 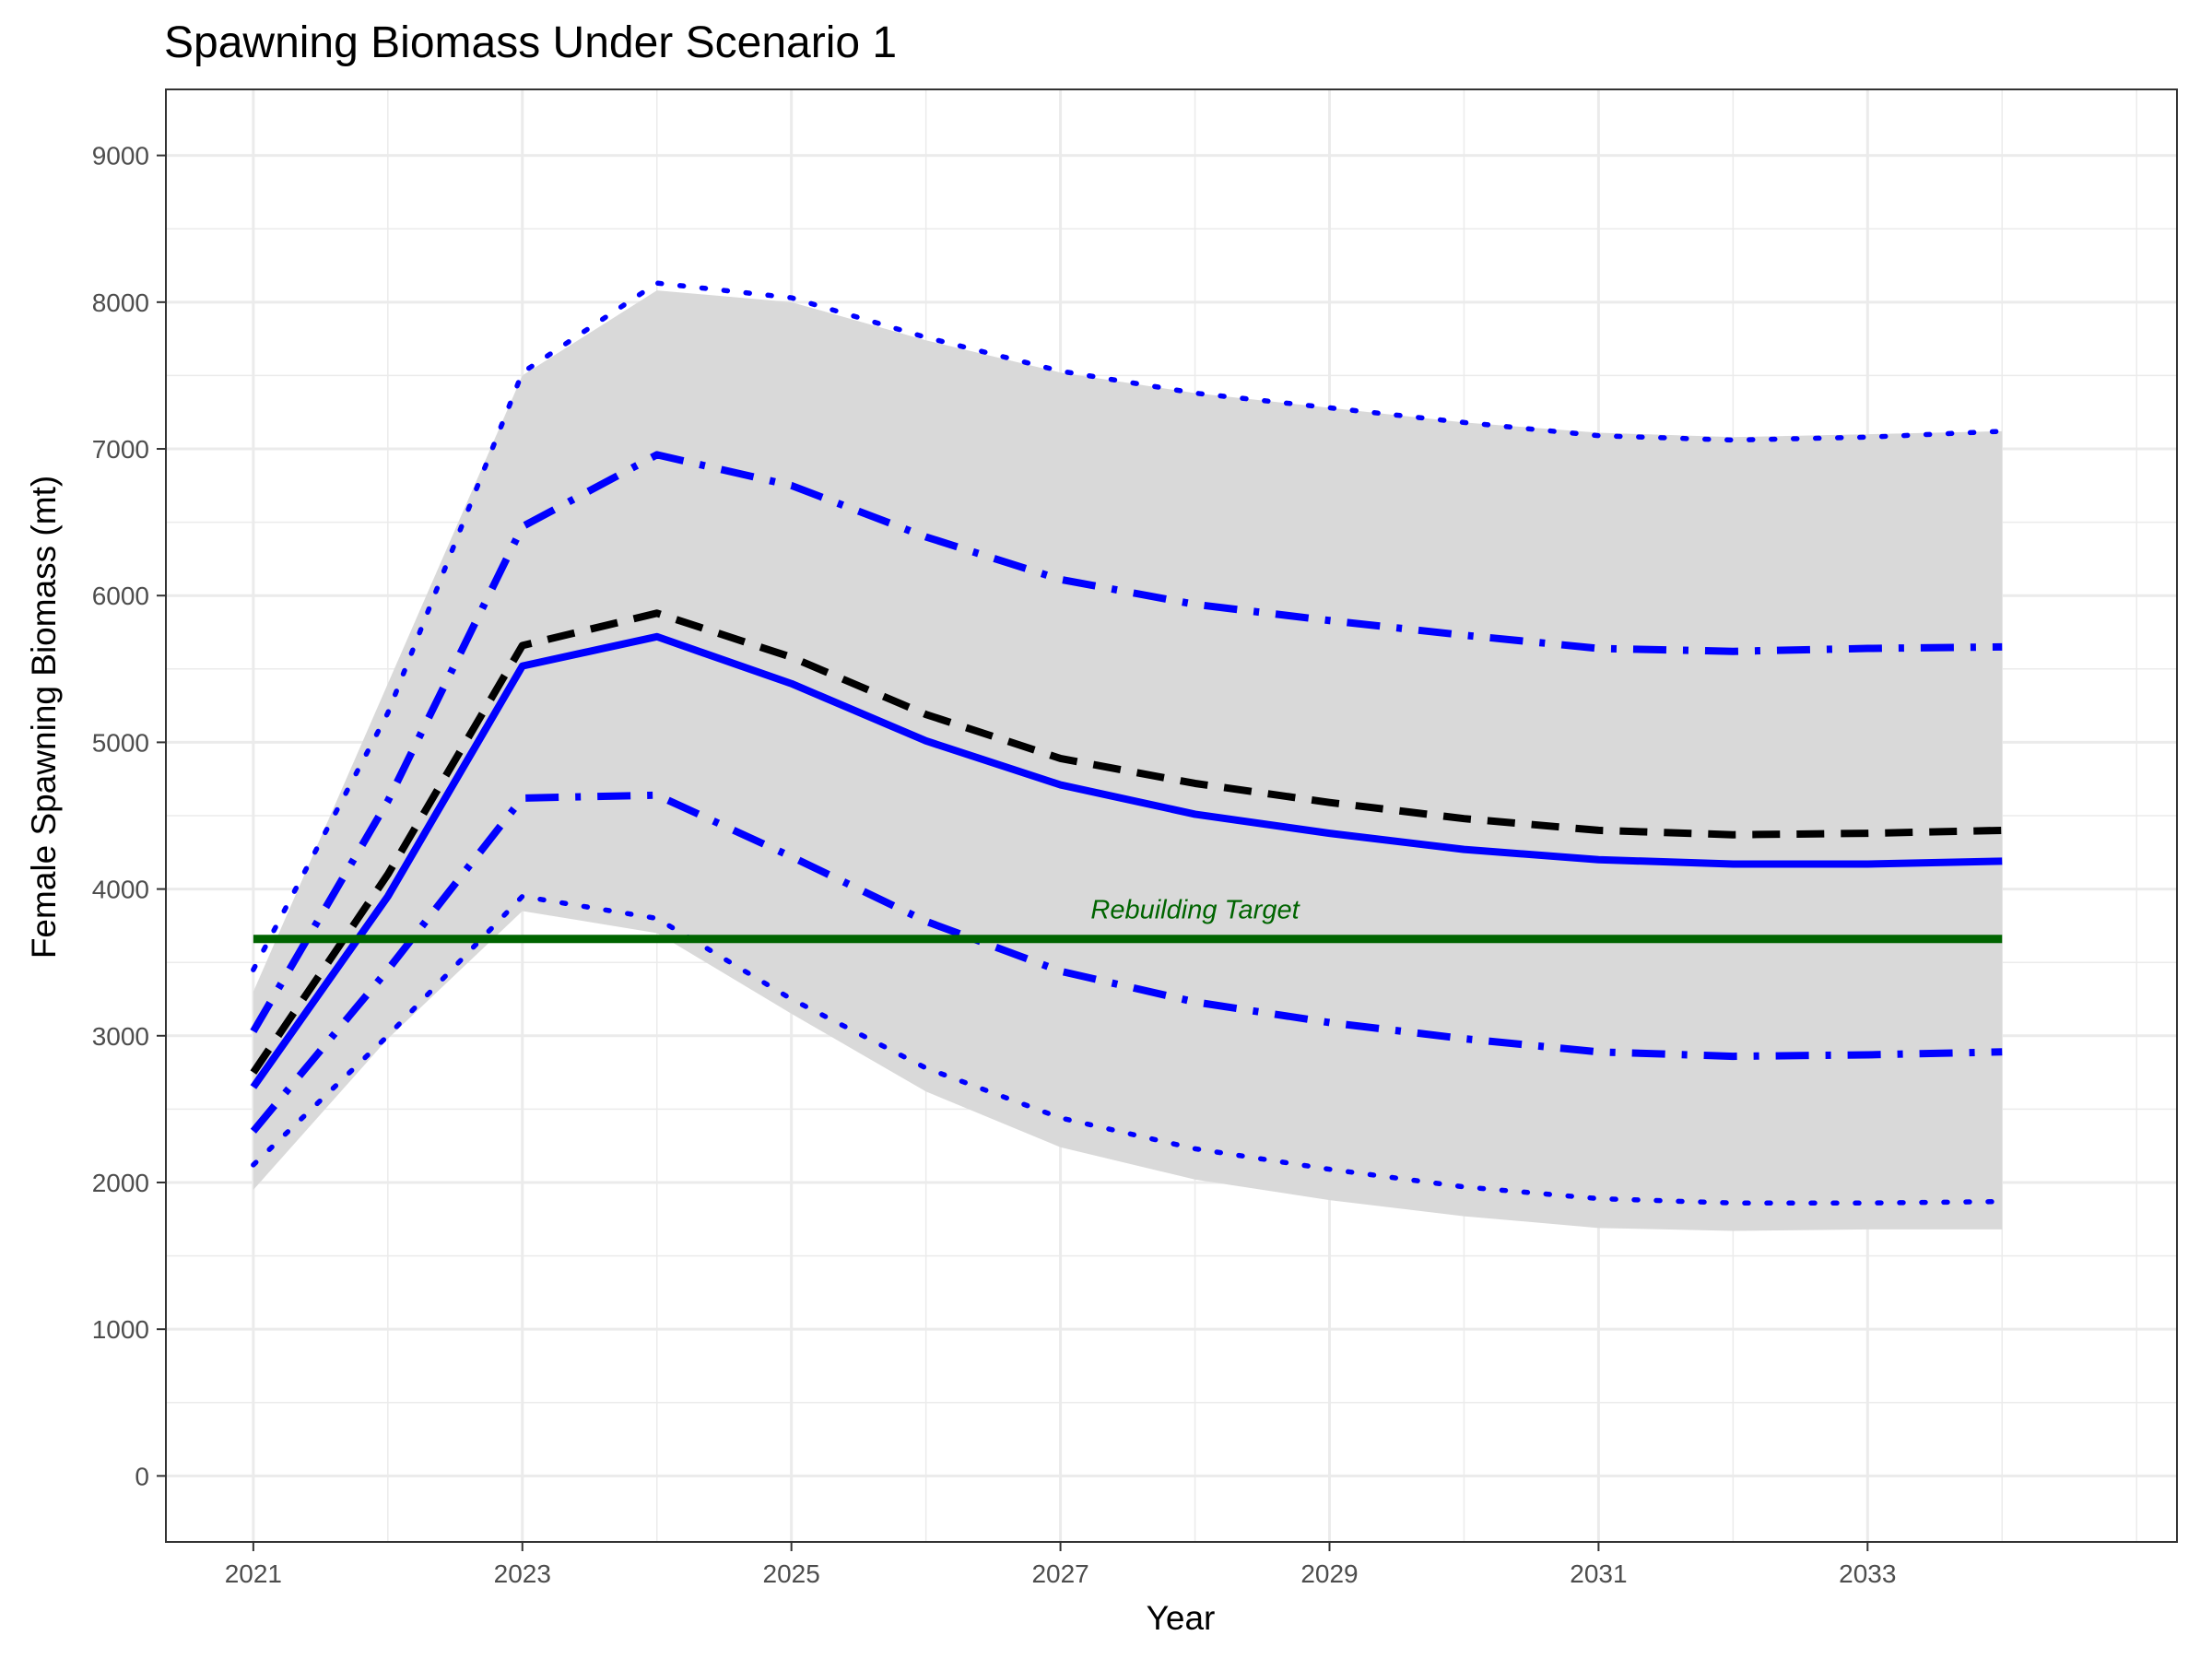 What do you see at coordinates (1867, 1573) in the screenshot?
I see `x-tick-label: 2033` at bounding box center [1867, 1573].